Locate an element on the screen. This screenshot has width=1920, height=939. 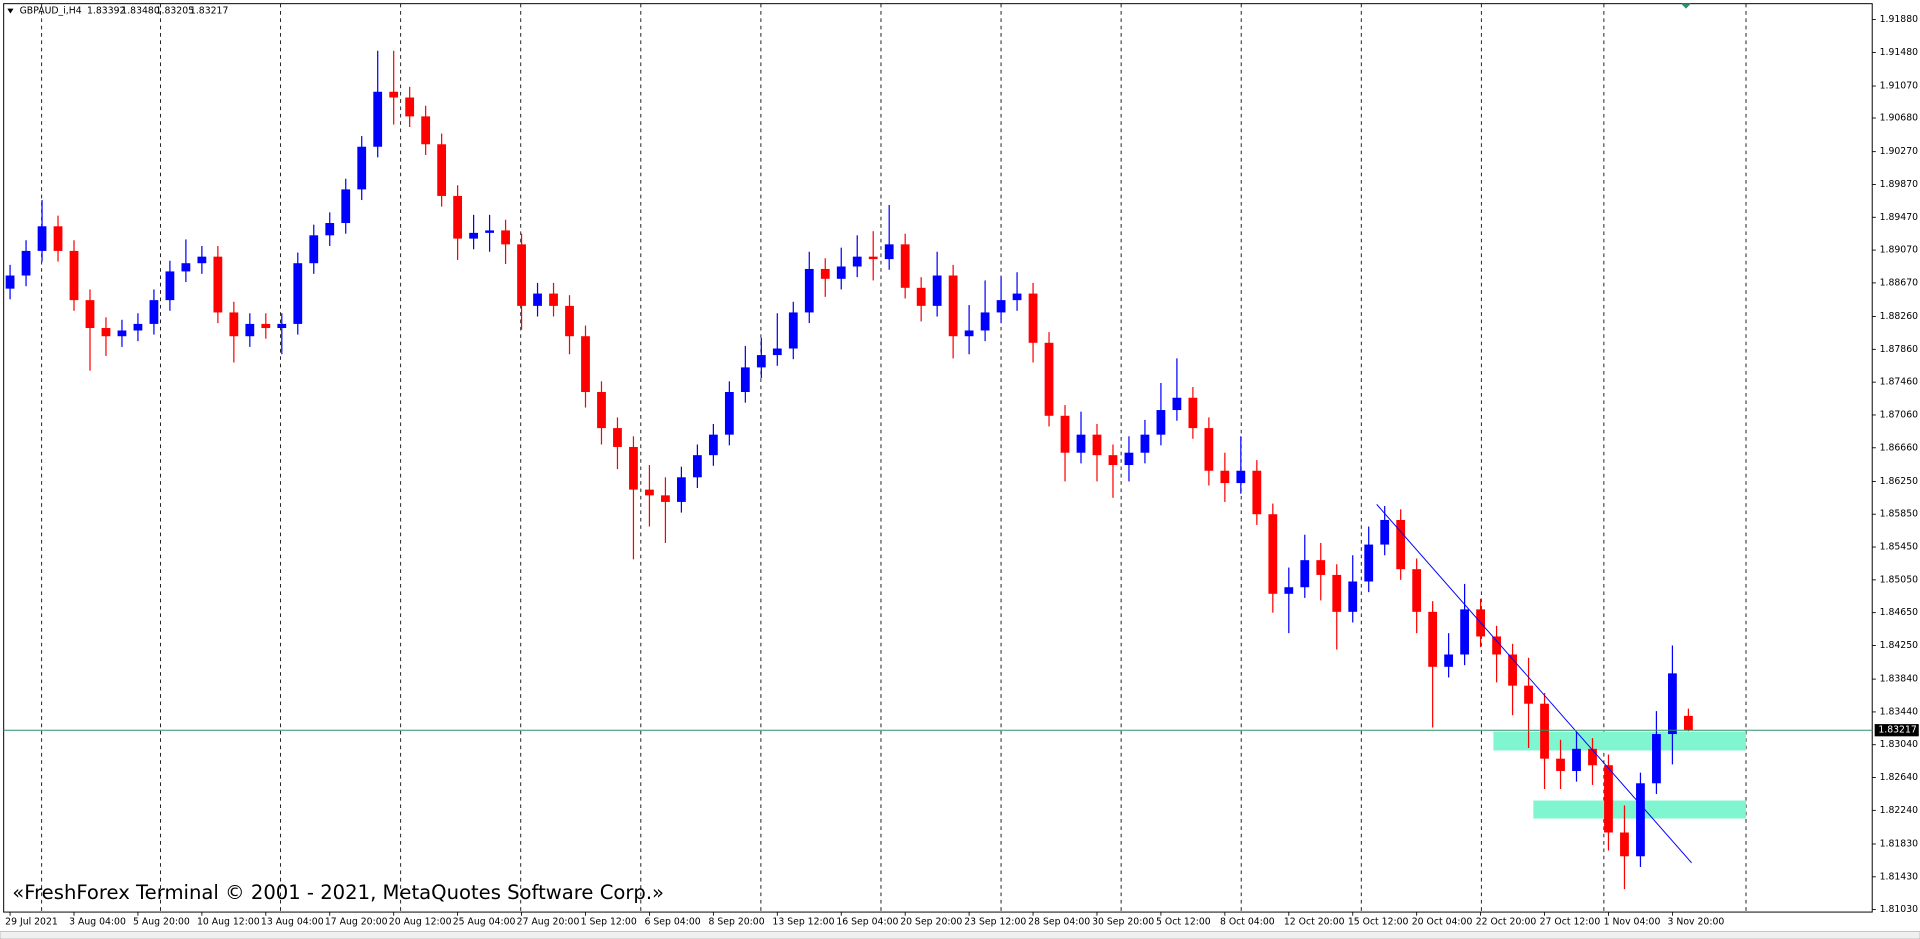
symbol: GBPAUD_i,H4 is located at coordinates (51, 11).